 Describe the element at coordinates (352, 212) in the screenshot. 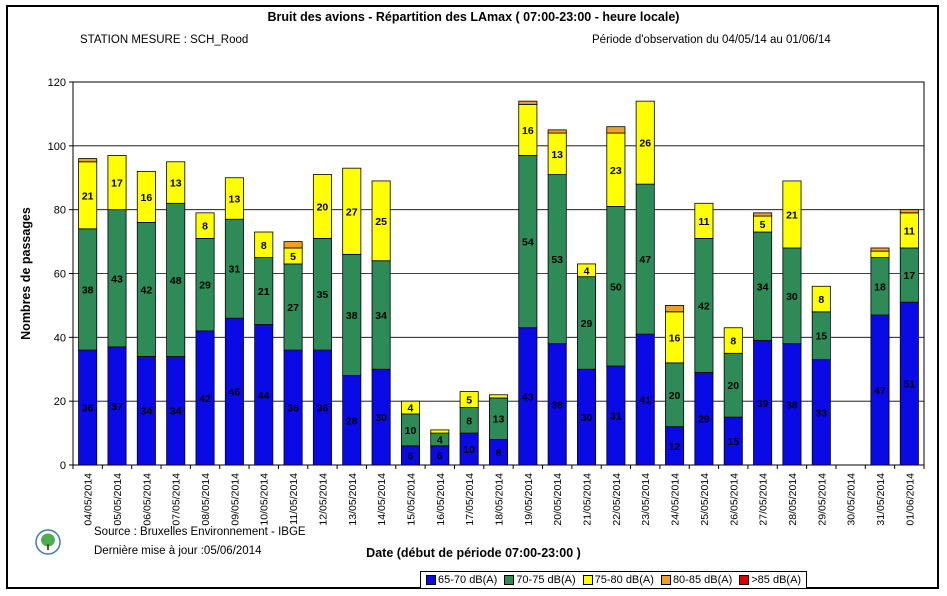

I see `data-label: 27` at that location.